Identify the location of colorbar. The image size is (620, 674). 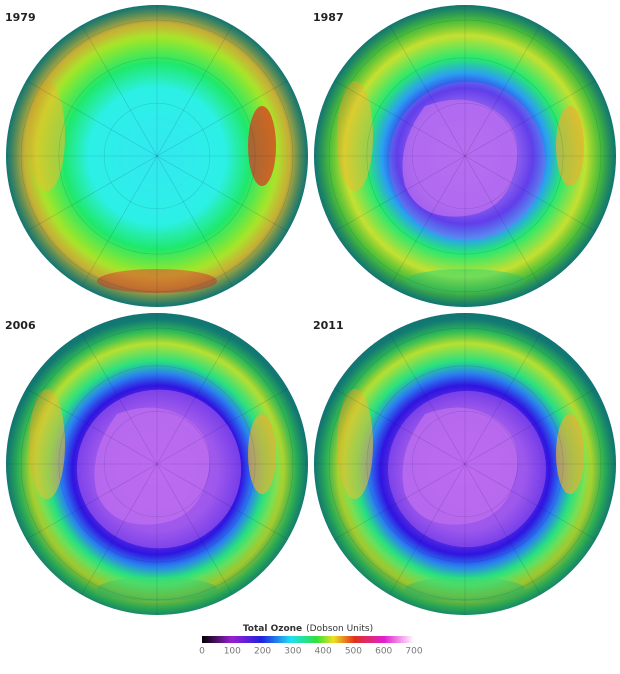
(308, 639).